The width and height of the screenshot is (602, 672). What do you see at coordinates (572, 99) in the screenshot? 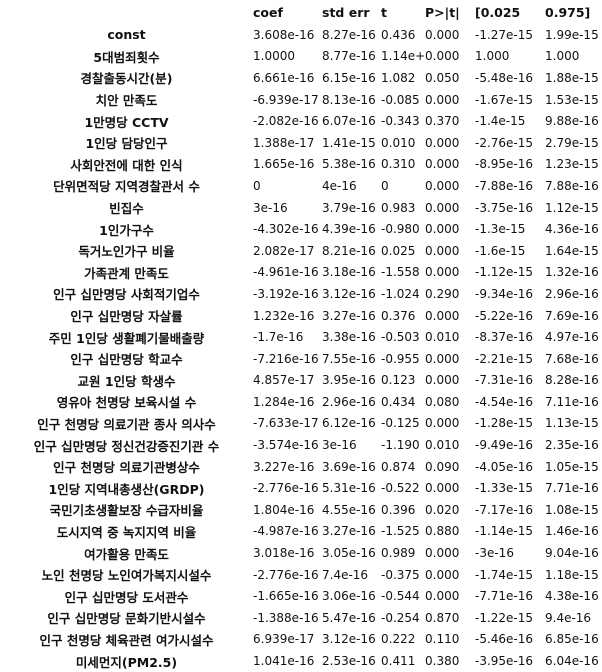
I see `ci-upper-value: 1.53e-15` at bounding box center [572, 99].